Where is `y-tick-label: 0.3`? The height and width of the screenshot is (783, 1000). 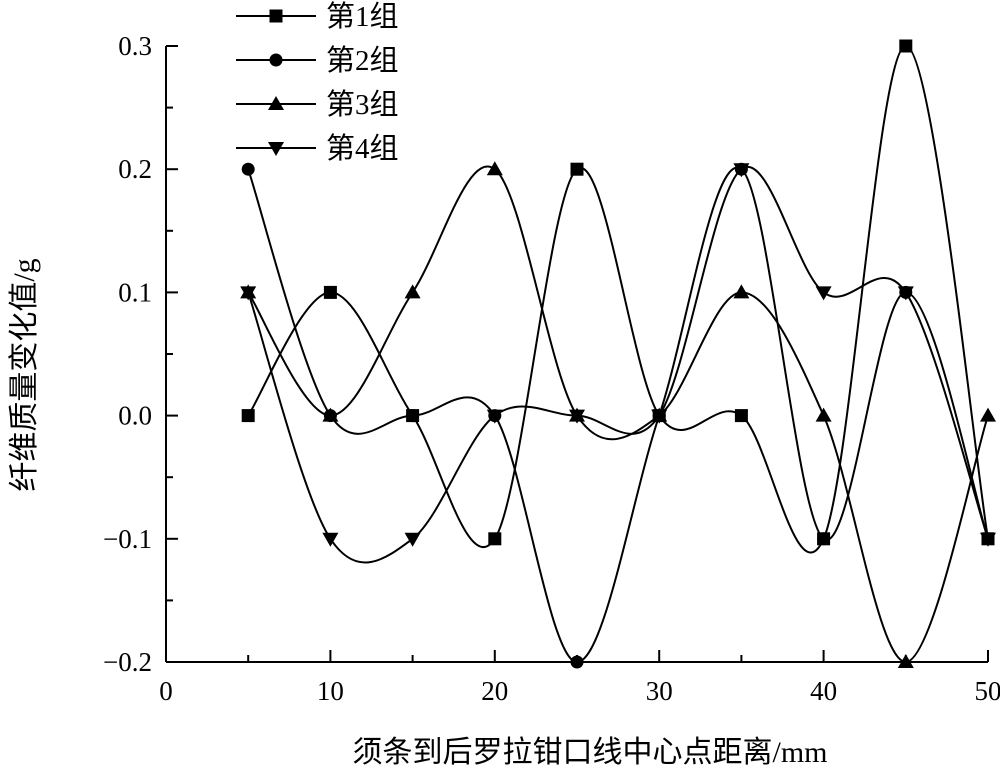
y-tick-label: 0.3 is located at coordinates (135, 46).